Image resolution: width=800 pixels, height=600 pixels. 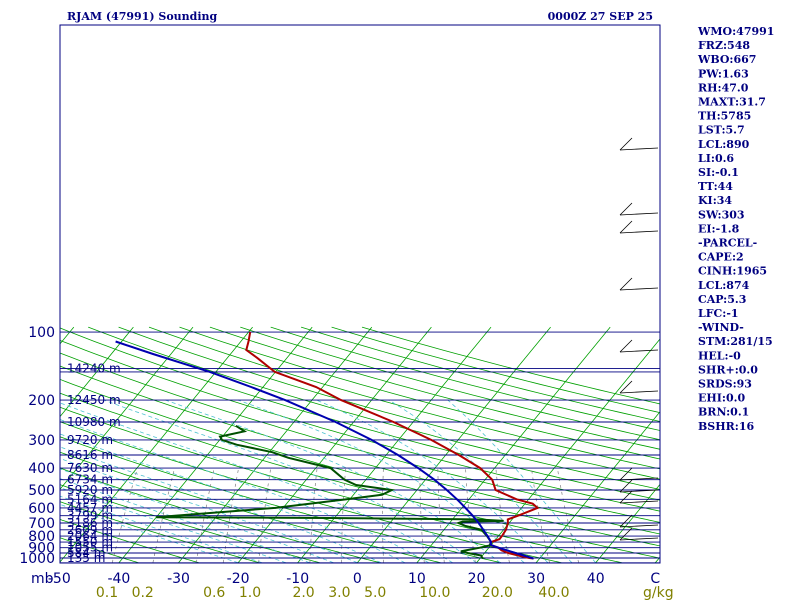 I want to click on index-value: LI:0.6, so click(x=716, y=158).